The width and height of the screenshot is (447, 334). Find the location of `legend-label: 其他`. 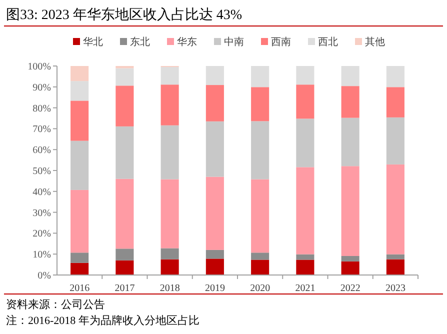

legend-label: 其他 is located at coordinates (375, 42).